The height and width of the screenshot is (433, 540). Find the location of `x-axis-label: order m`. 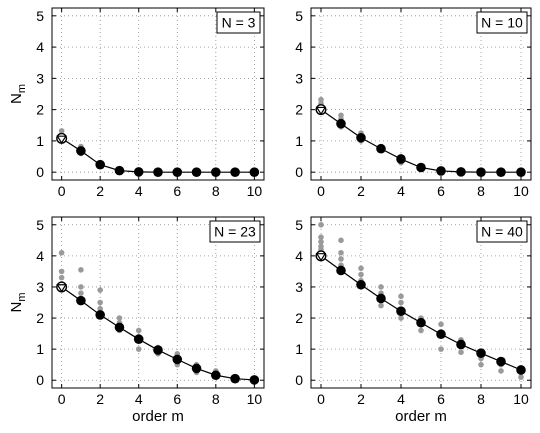

x-axis-label: order m is located at coordinates (421, 416).